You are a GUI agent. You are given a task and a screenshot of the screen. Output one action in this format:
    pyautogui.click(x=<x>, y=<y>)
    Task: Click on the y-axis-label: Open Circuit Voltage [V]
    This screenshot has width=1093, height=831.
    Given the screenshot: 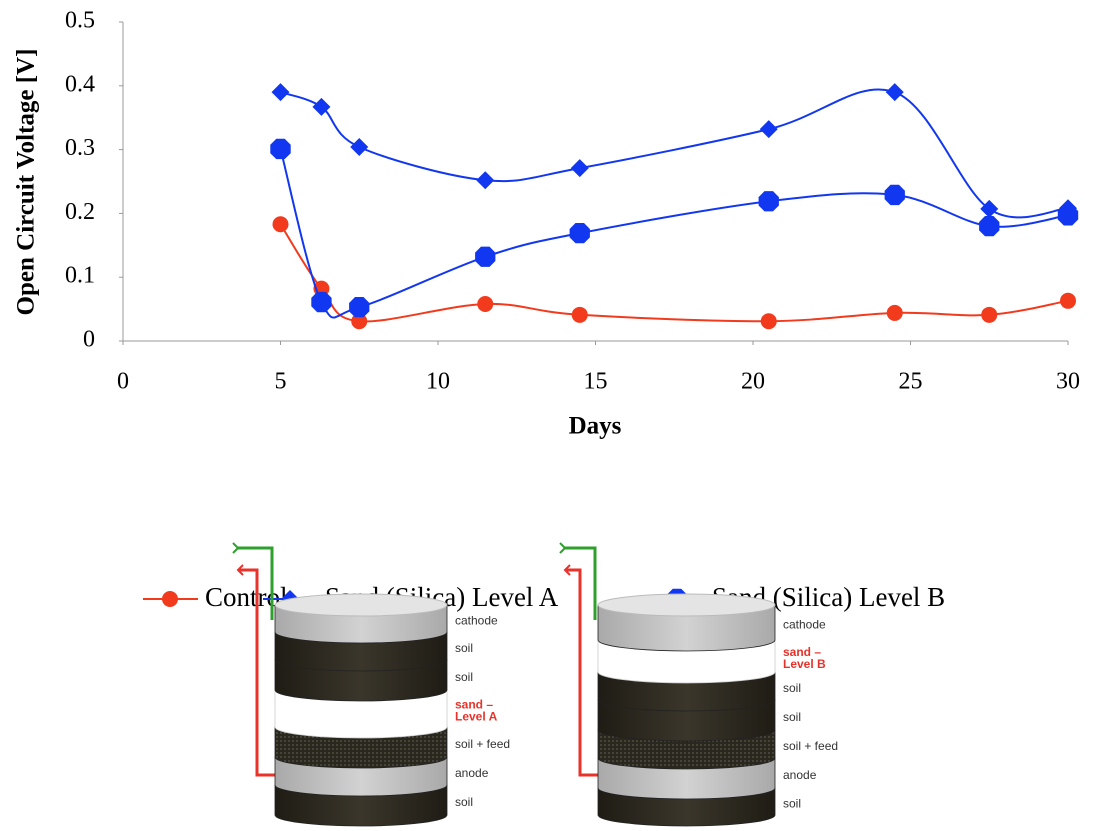 What is the action you would take?
    pyautogui.click(x=26, y=182)
    